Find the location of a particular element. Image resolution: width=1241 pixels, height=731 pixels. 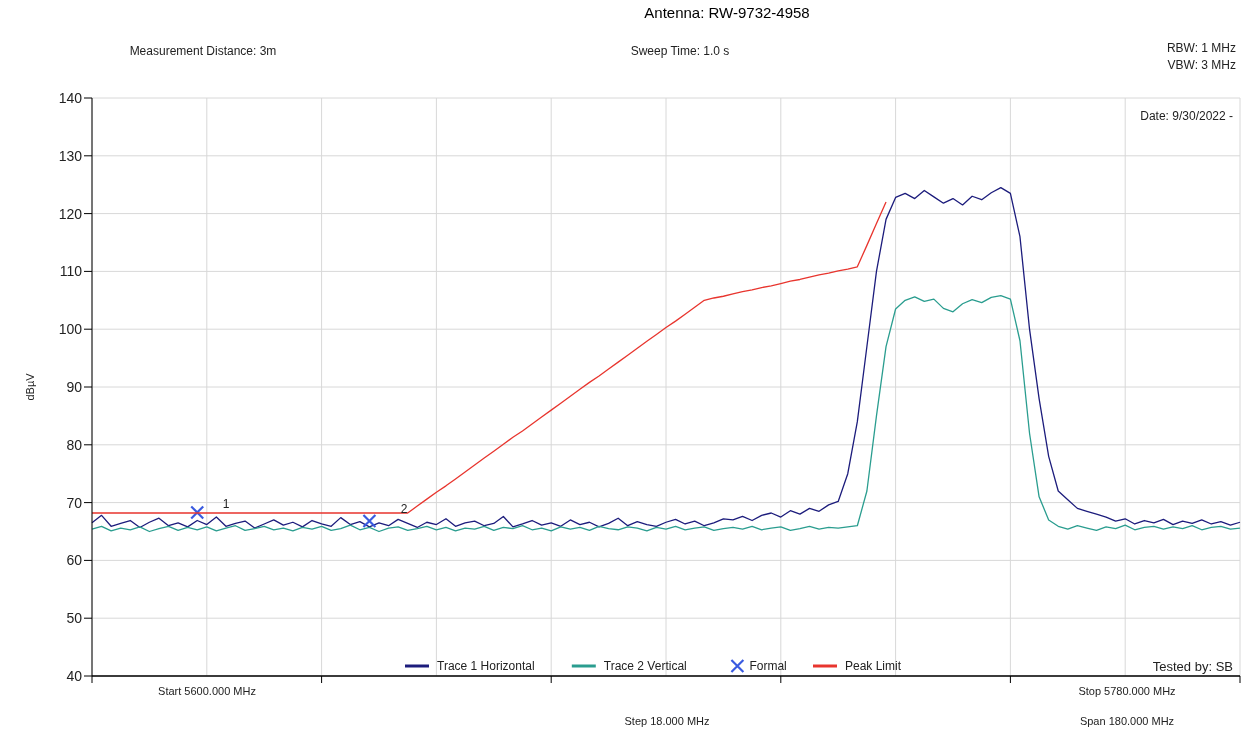

text: Start 5600.000 MHz is located at coordinates (207, 691).